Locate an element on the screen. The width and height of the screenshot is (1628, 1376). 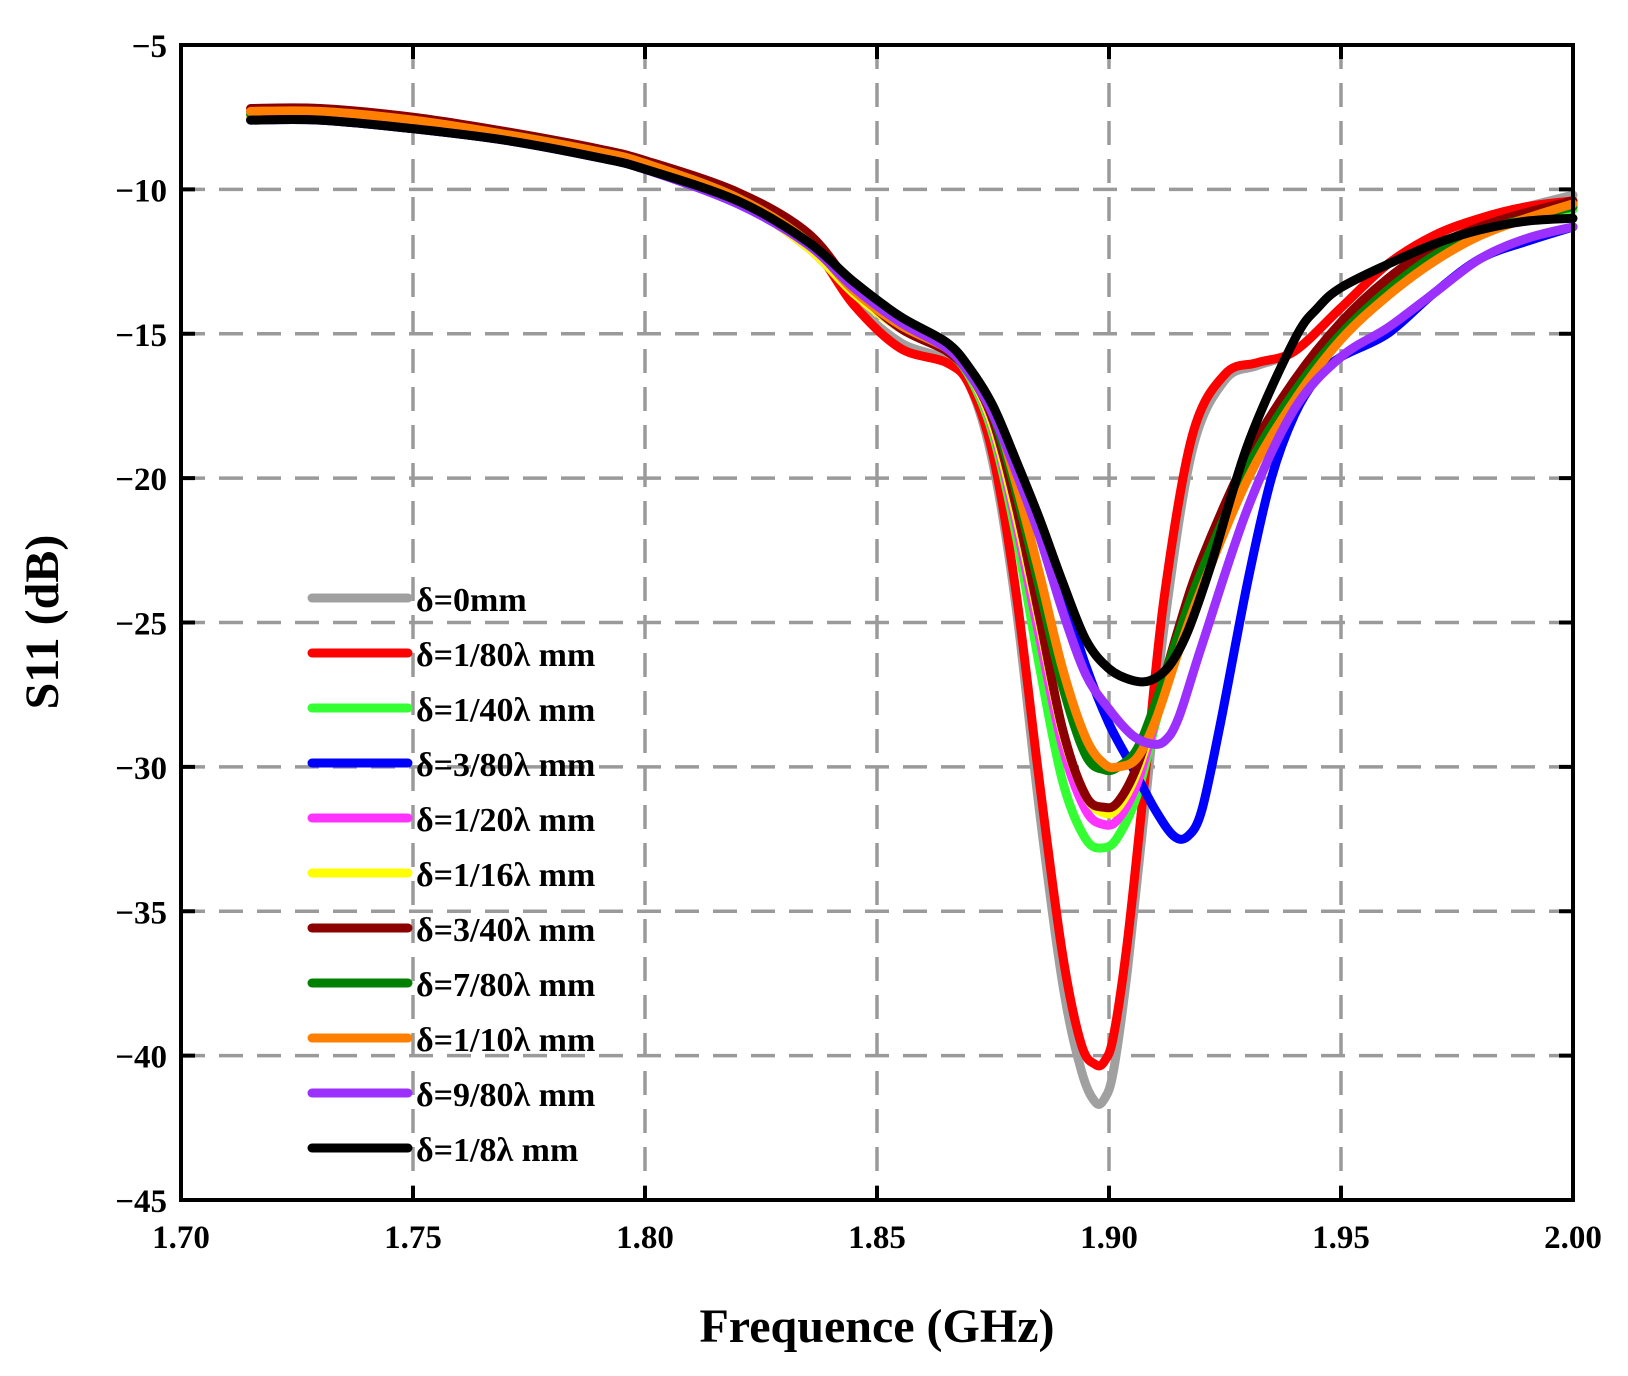
legend-label-3: δ=1/40λ mm is located at coordinates (505, 710).